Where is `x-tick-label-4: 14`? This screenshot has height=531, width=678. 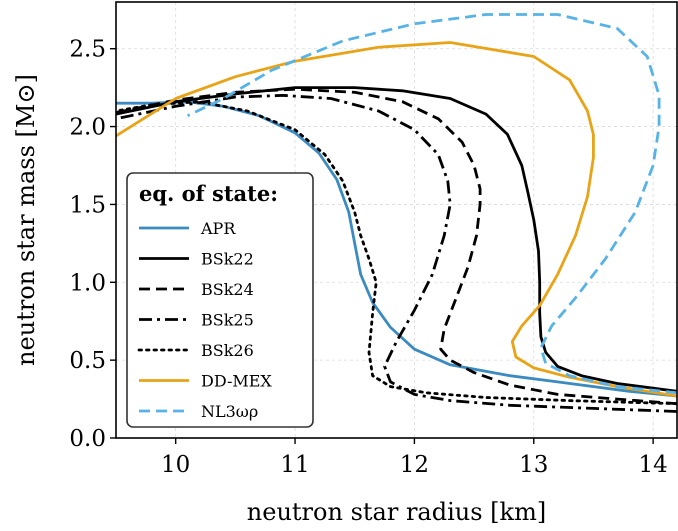 x-tick-label-4: 14 is located at coordinates (652, 465).